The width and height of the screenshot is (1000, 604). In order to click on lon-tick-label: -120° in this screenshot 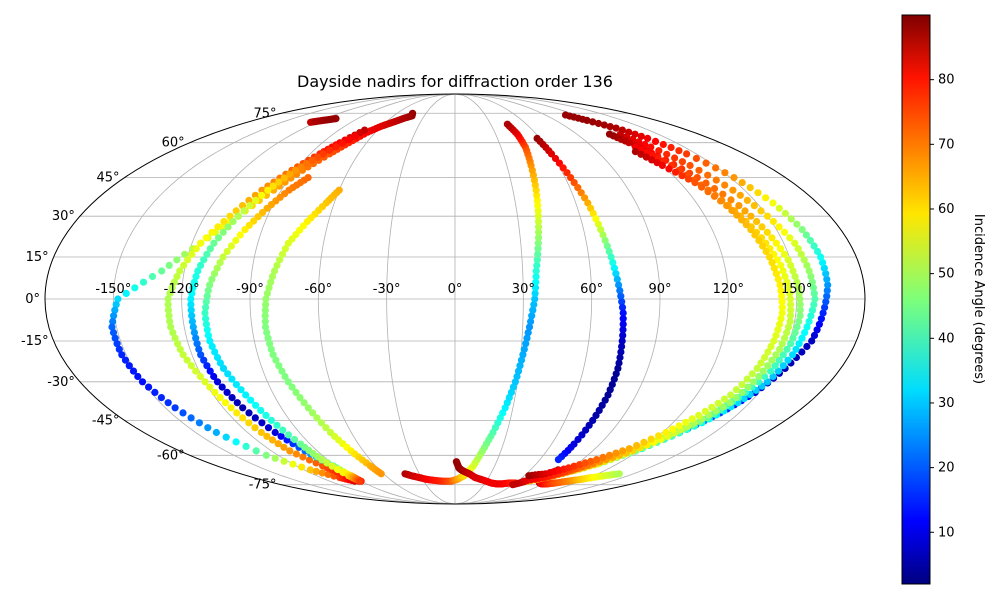, I will do `click(182, 289)`.